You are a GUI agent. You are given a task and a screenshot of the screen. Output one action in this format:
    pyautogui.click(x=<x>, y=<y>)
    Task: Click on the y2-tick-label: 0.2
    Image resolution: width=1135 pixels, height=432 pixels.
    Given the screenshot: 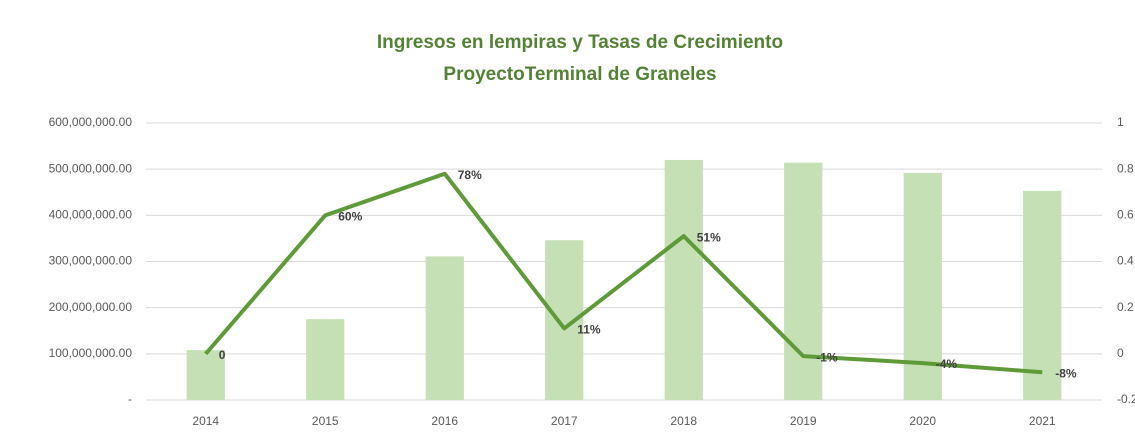 What is the action you would take?
    pyautogui.click(x=1125, y=307)
    